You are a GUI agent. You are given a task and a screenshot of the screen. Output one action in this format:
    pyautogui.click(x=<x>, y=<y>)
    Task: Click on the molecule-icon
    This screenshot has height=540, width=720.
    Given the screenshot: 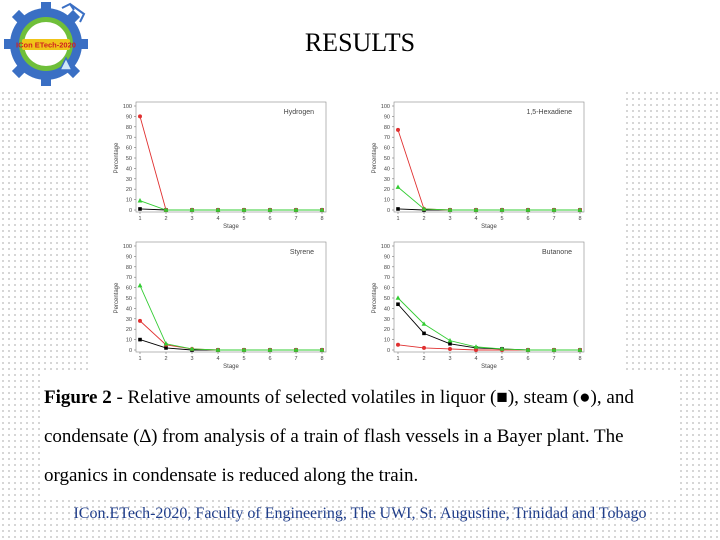 What is the action you would take?
    pyautogui.click(x=73, y=12)
    